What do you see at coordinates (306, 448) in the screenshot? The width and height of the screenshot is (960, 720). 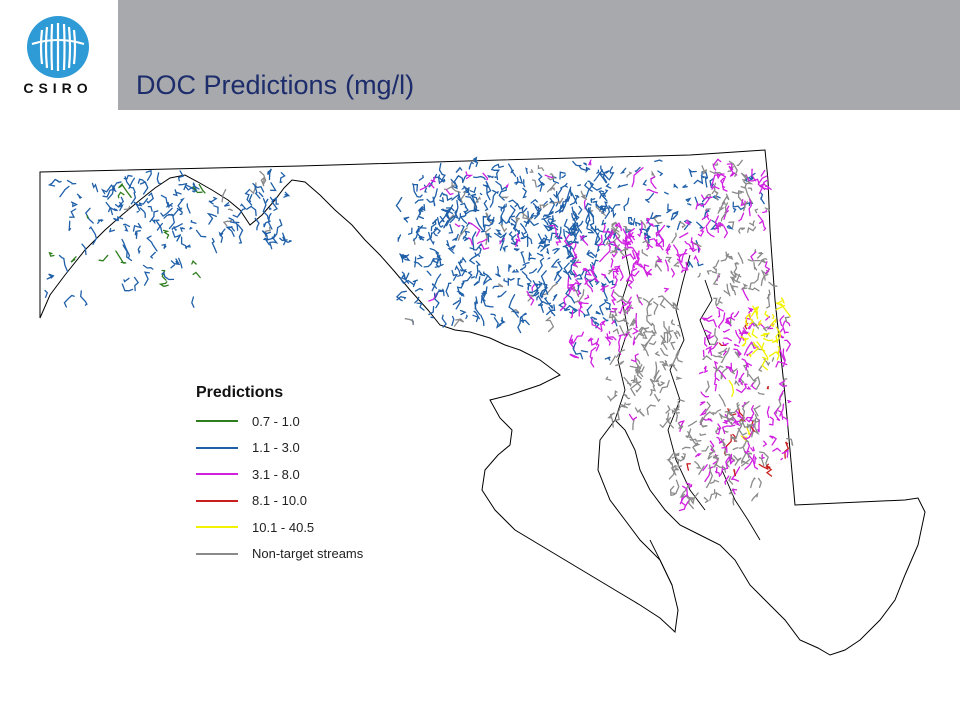 I see `legend-item: 1.1 - 3.0` at bounding box center [306, 448].